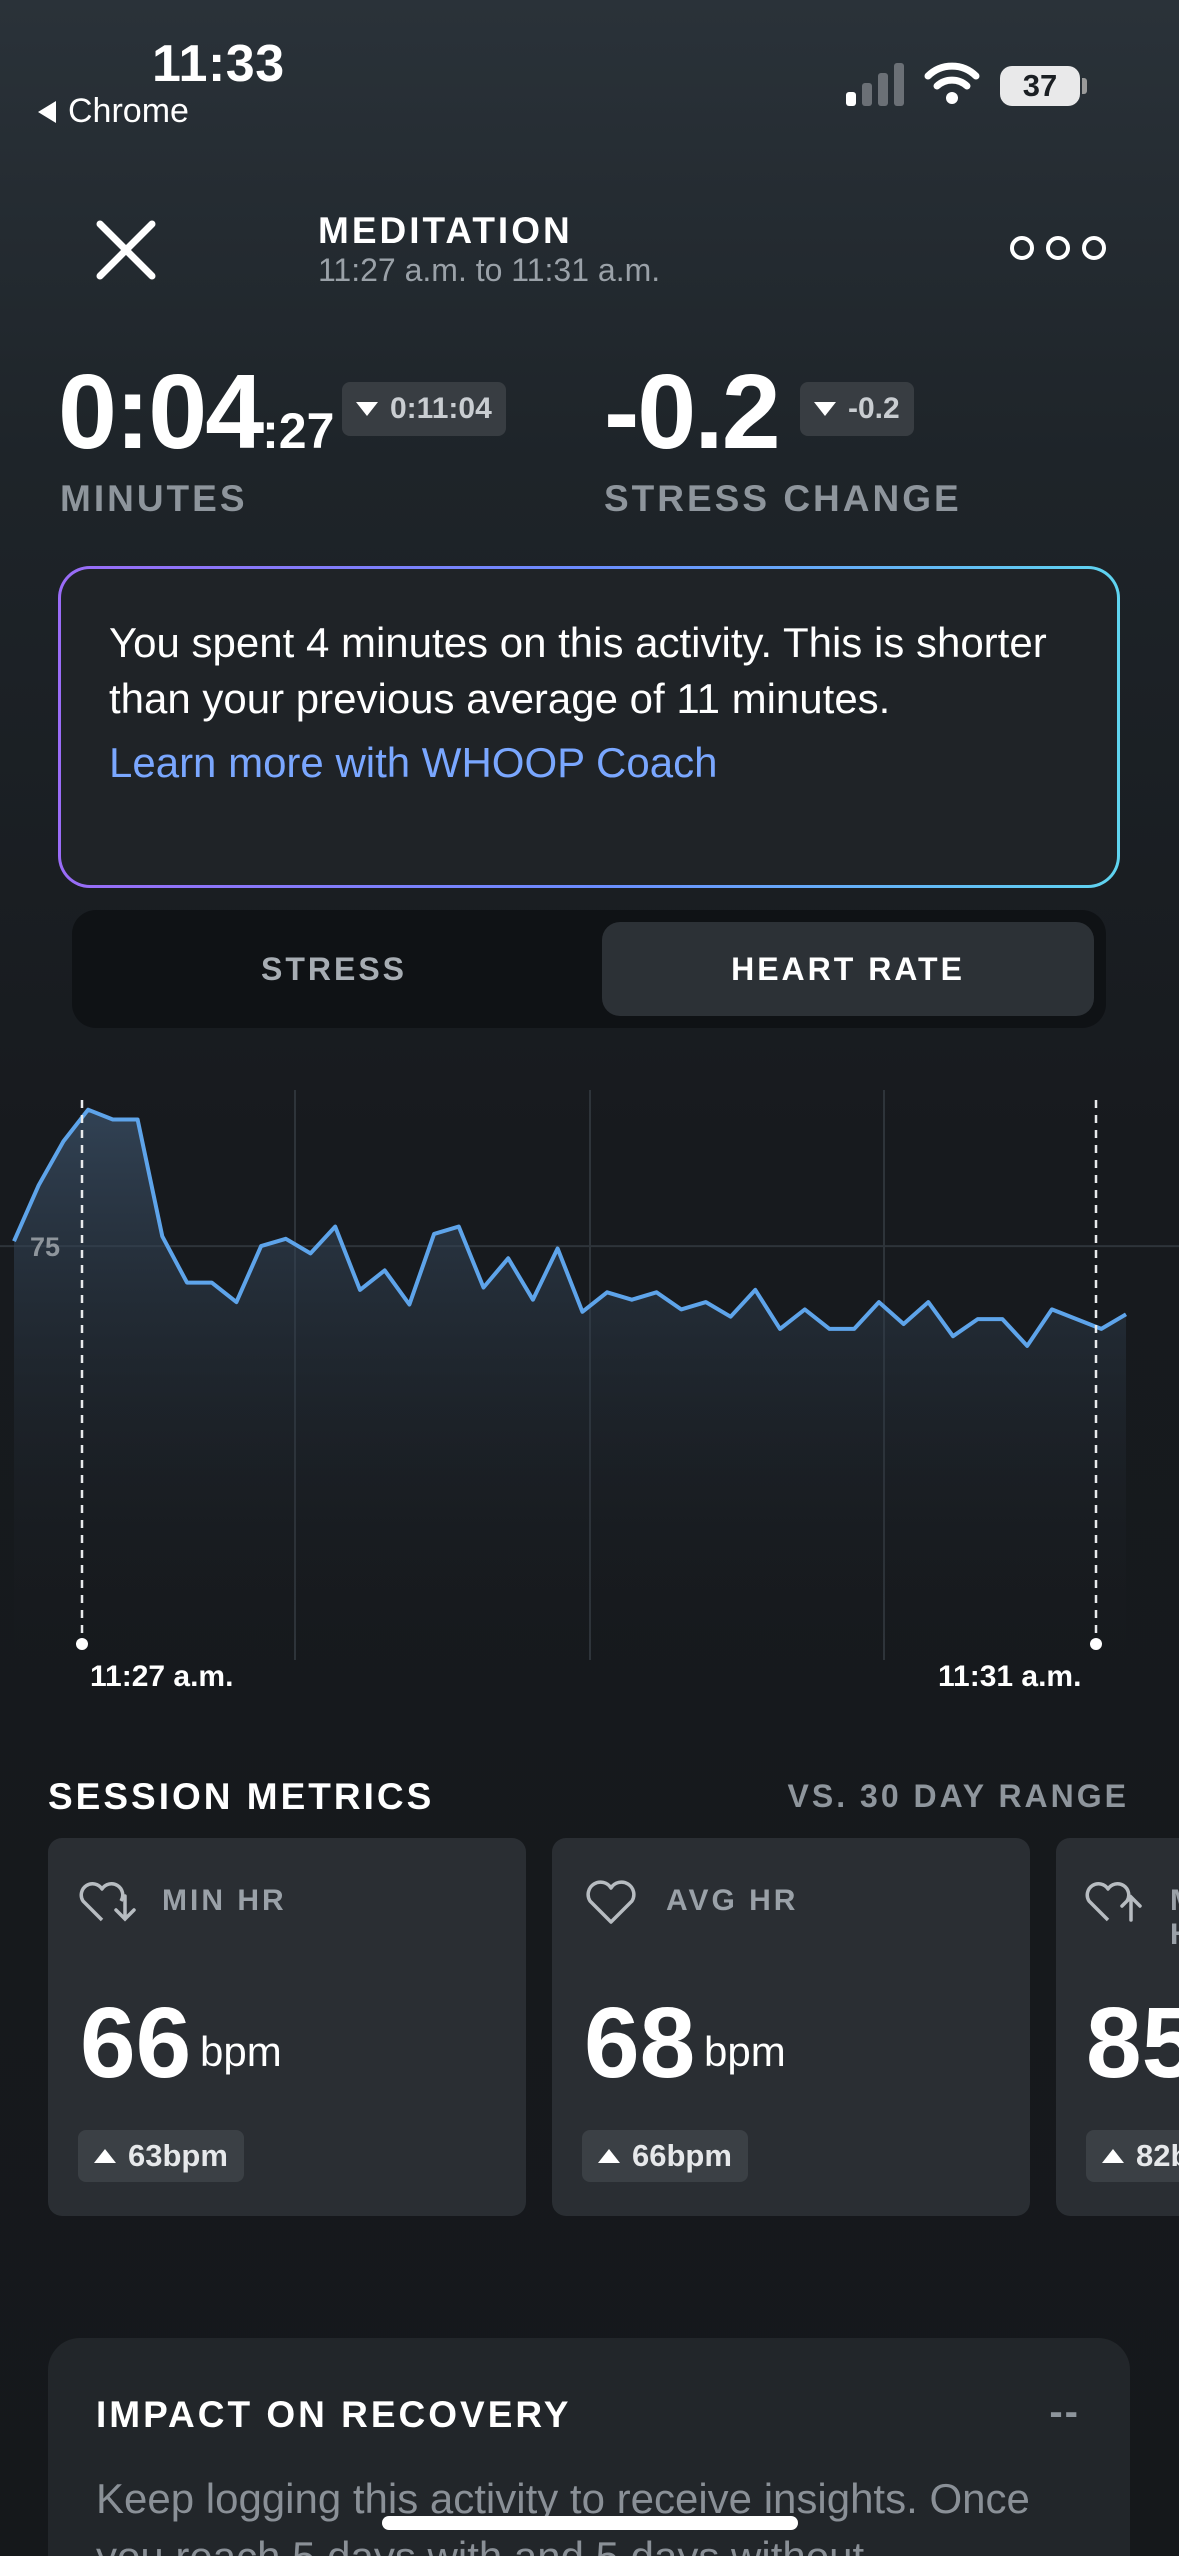 Image resolution: width=1179 pixels, height=2556 pixels. I want to click on metric-label: MIN HR, so click(224, 1900).